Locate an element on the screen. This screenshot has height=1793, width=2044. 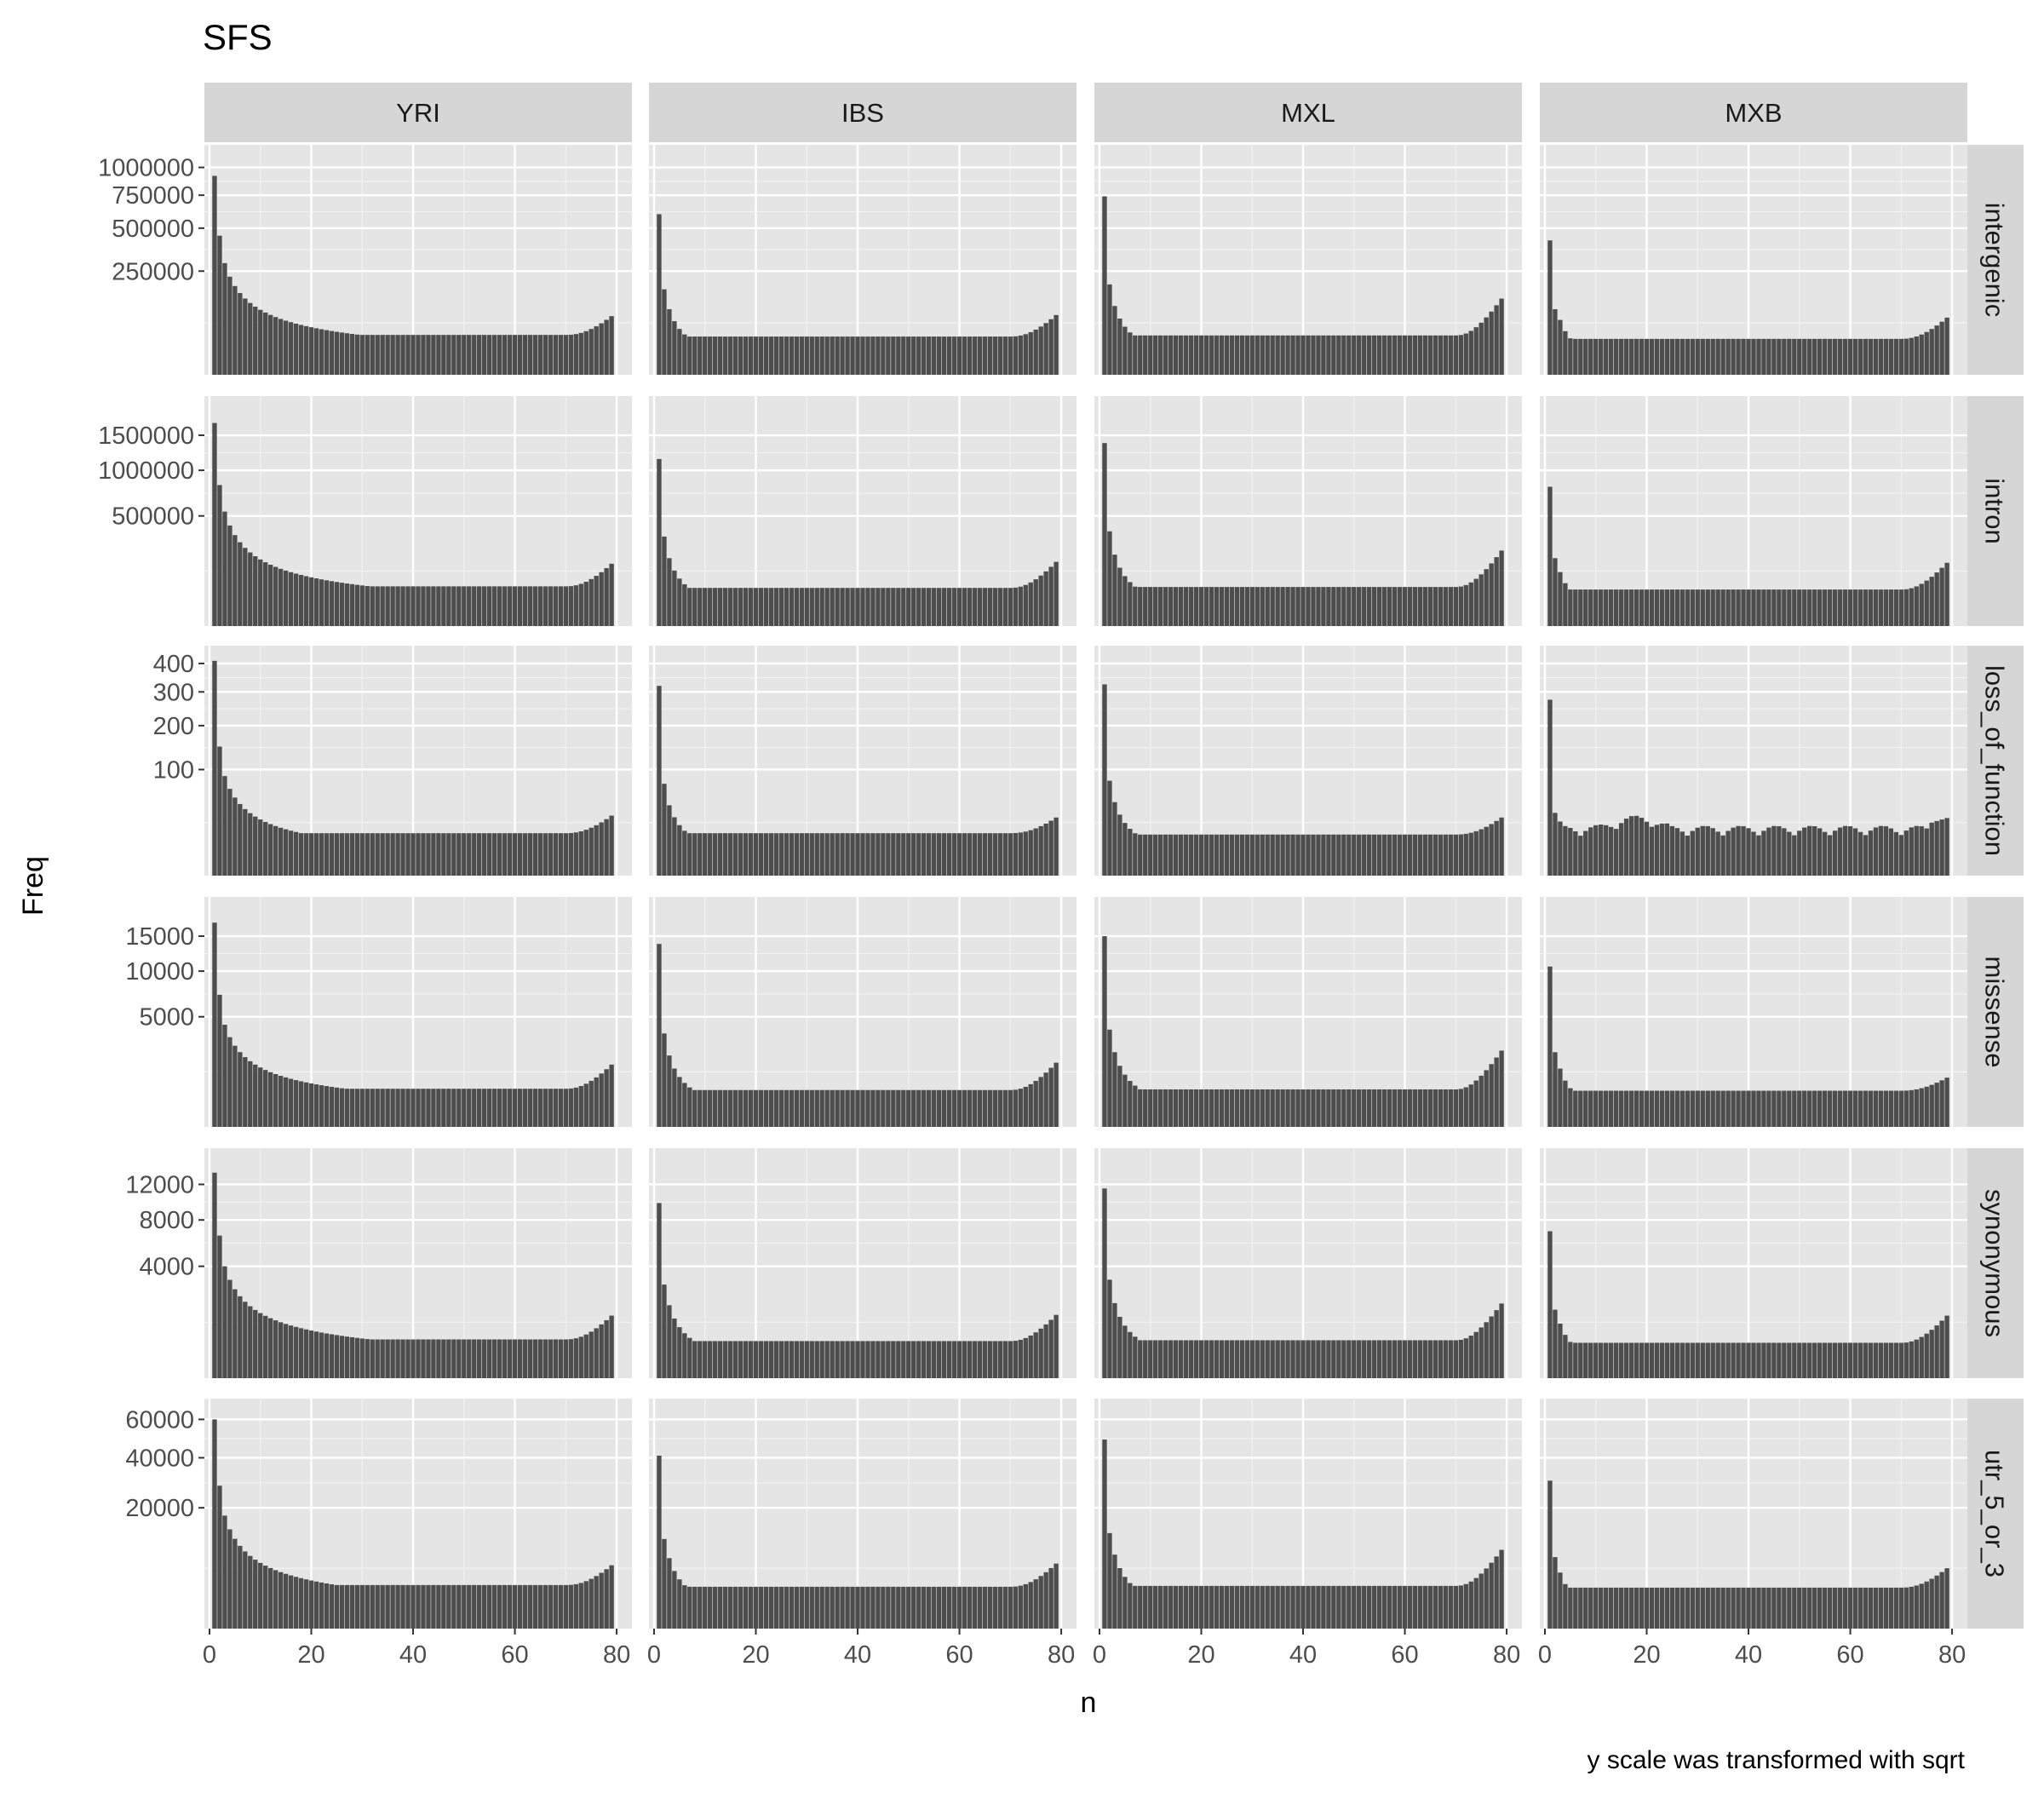
row-strip-label: missense is located at coordinates (1995, 1013).